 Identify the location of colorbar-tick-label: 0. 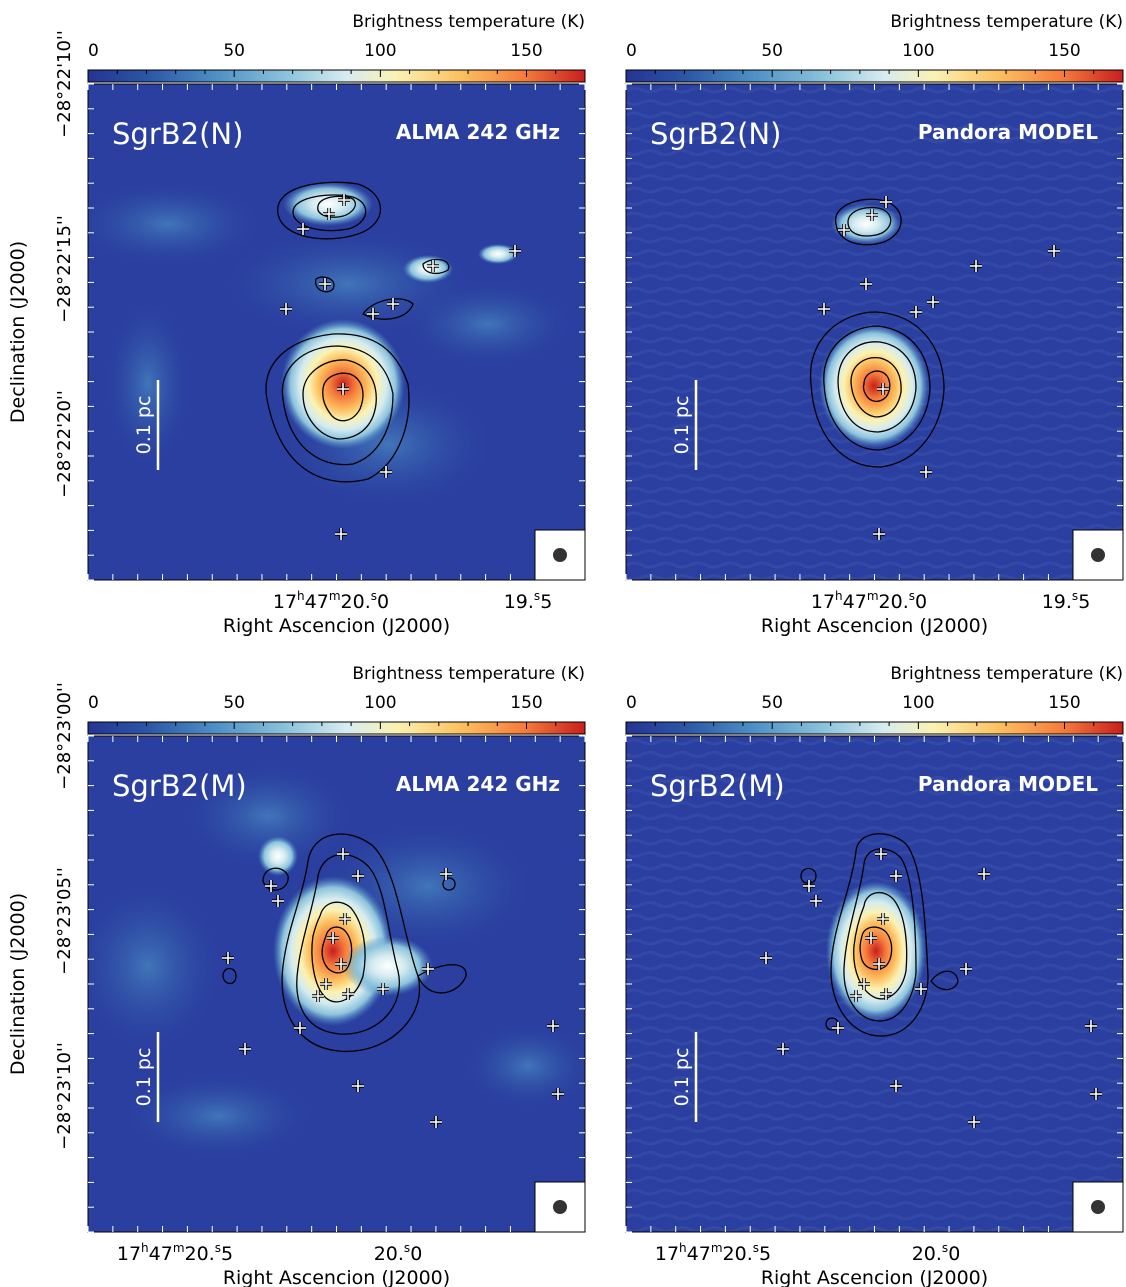
(631, 703).